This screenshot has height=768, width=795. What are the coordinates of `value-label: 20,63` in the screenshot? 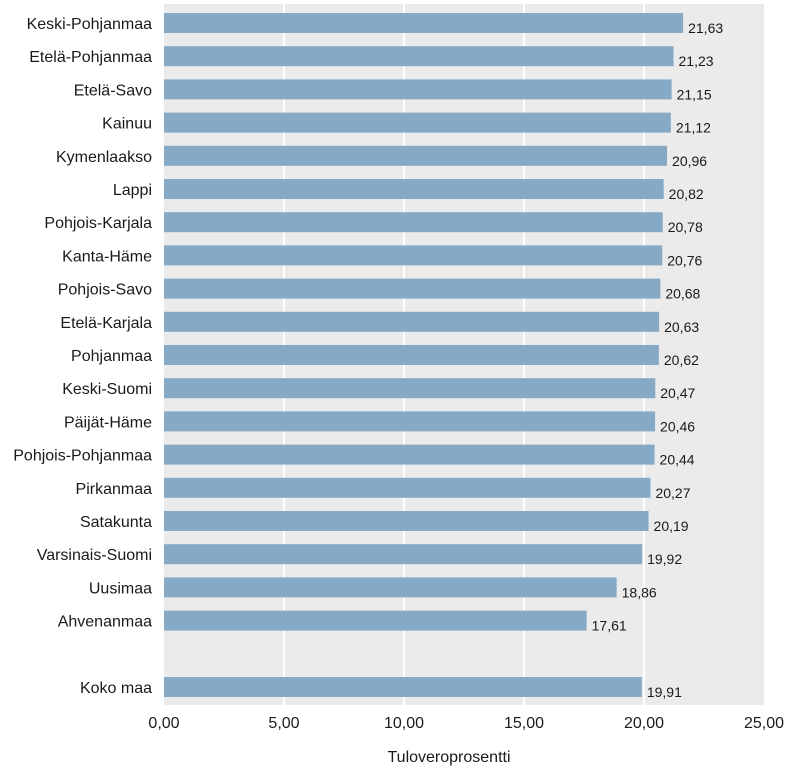 It's located at (681, 327).